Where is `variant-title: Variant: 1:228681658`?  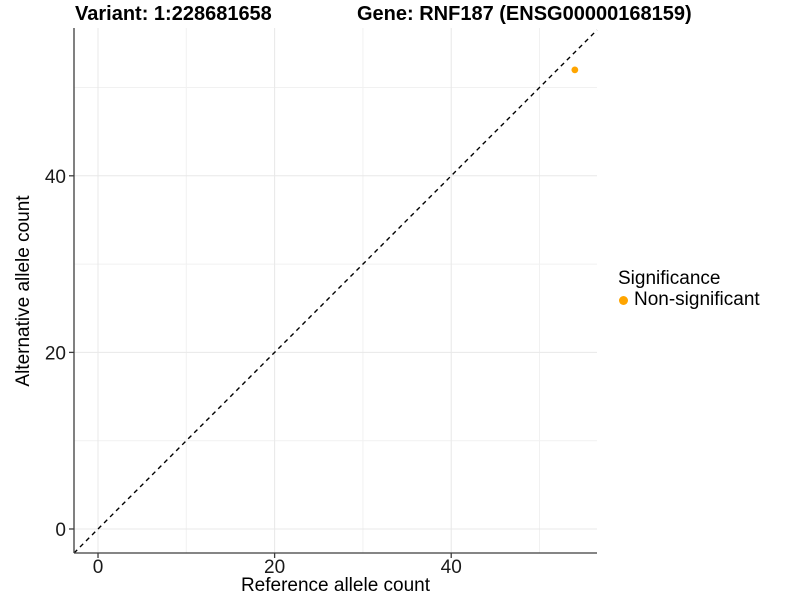
variant-title: Variant: 1:228681658 is located at coordinates (173, 14).